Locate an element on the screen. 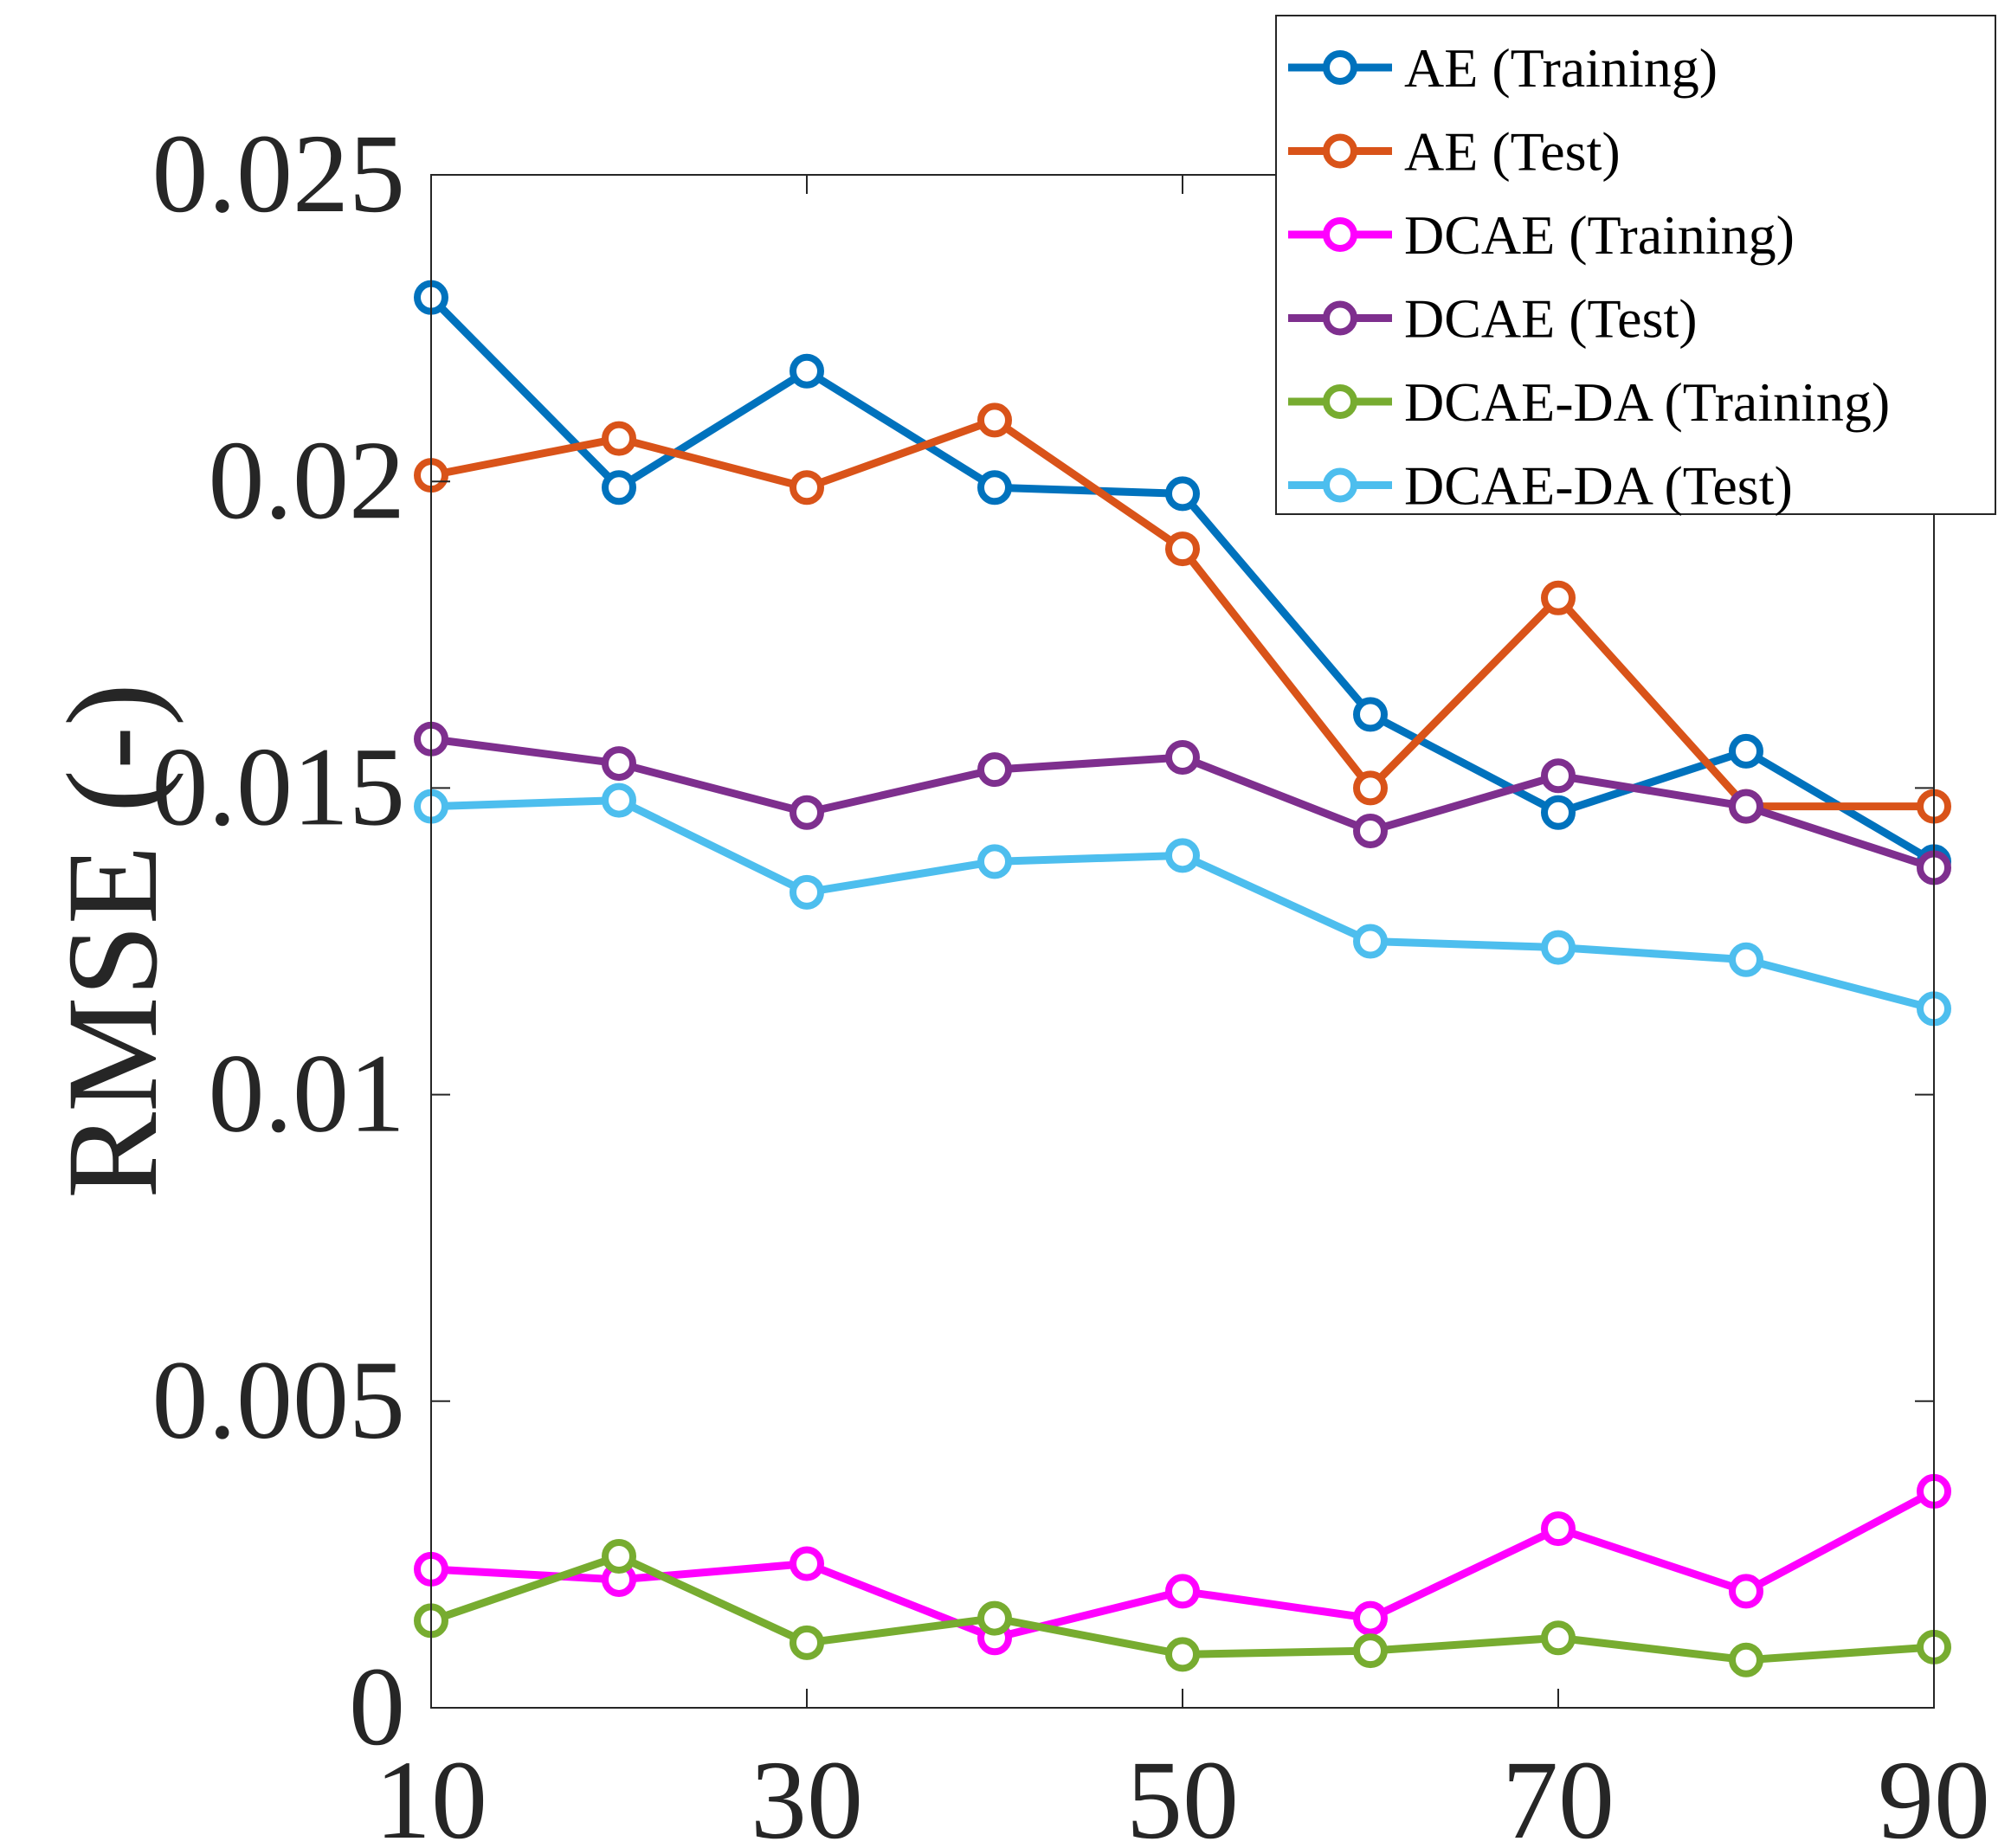  y-tick-label: 0 is located at coordinates (377, 1707).